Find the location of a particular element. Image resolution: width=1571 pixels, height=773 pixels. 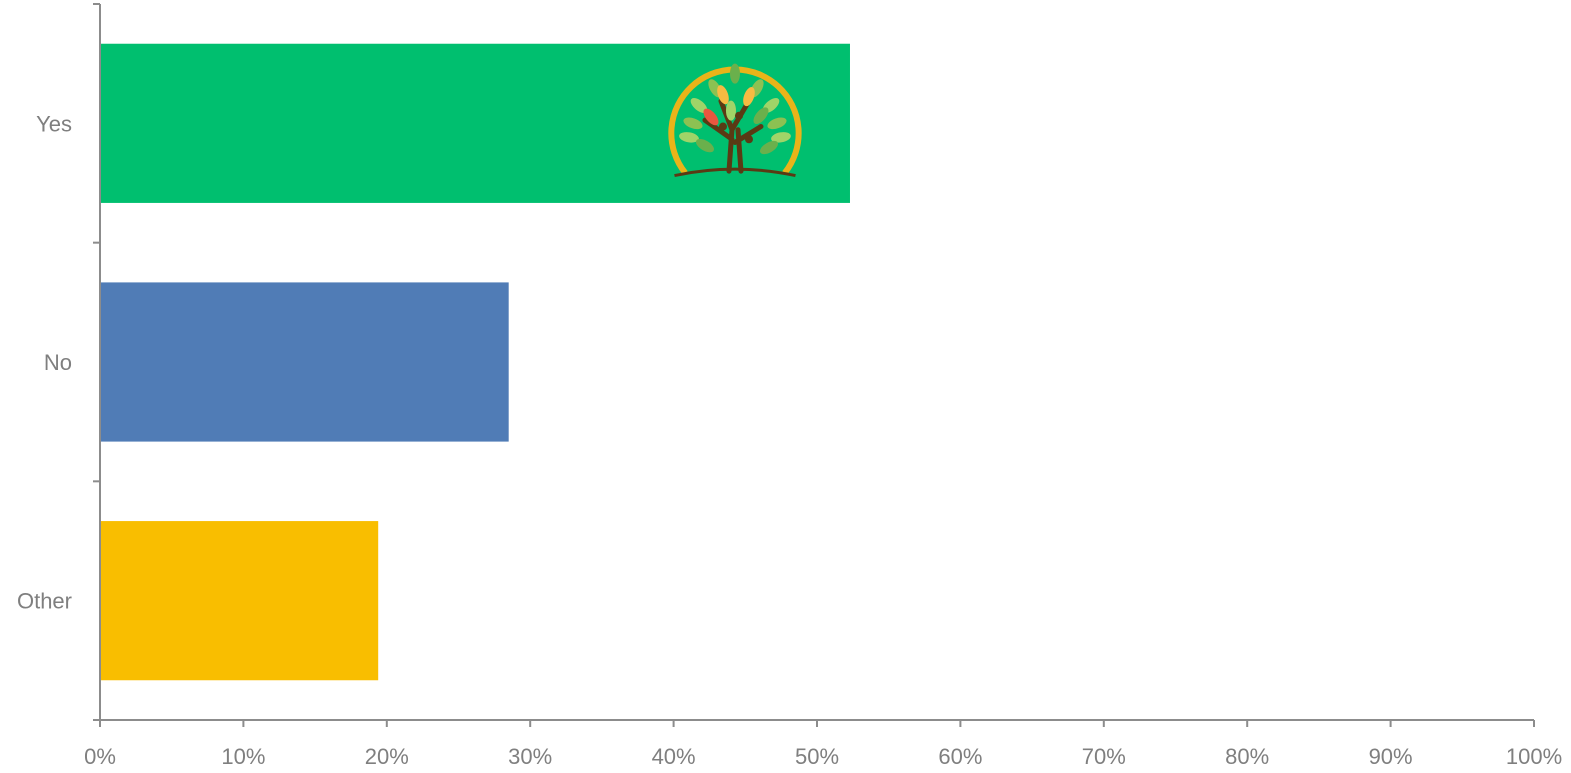

x-tick-label: 40% is located at coordinates (674, 756).